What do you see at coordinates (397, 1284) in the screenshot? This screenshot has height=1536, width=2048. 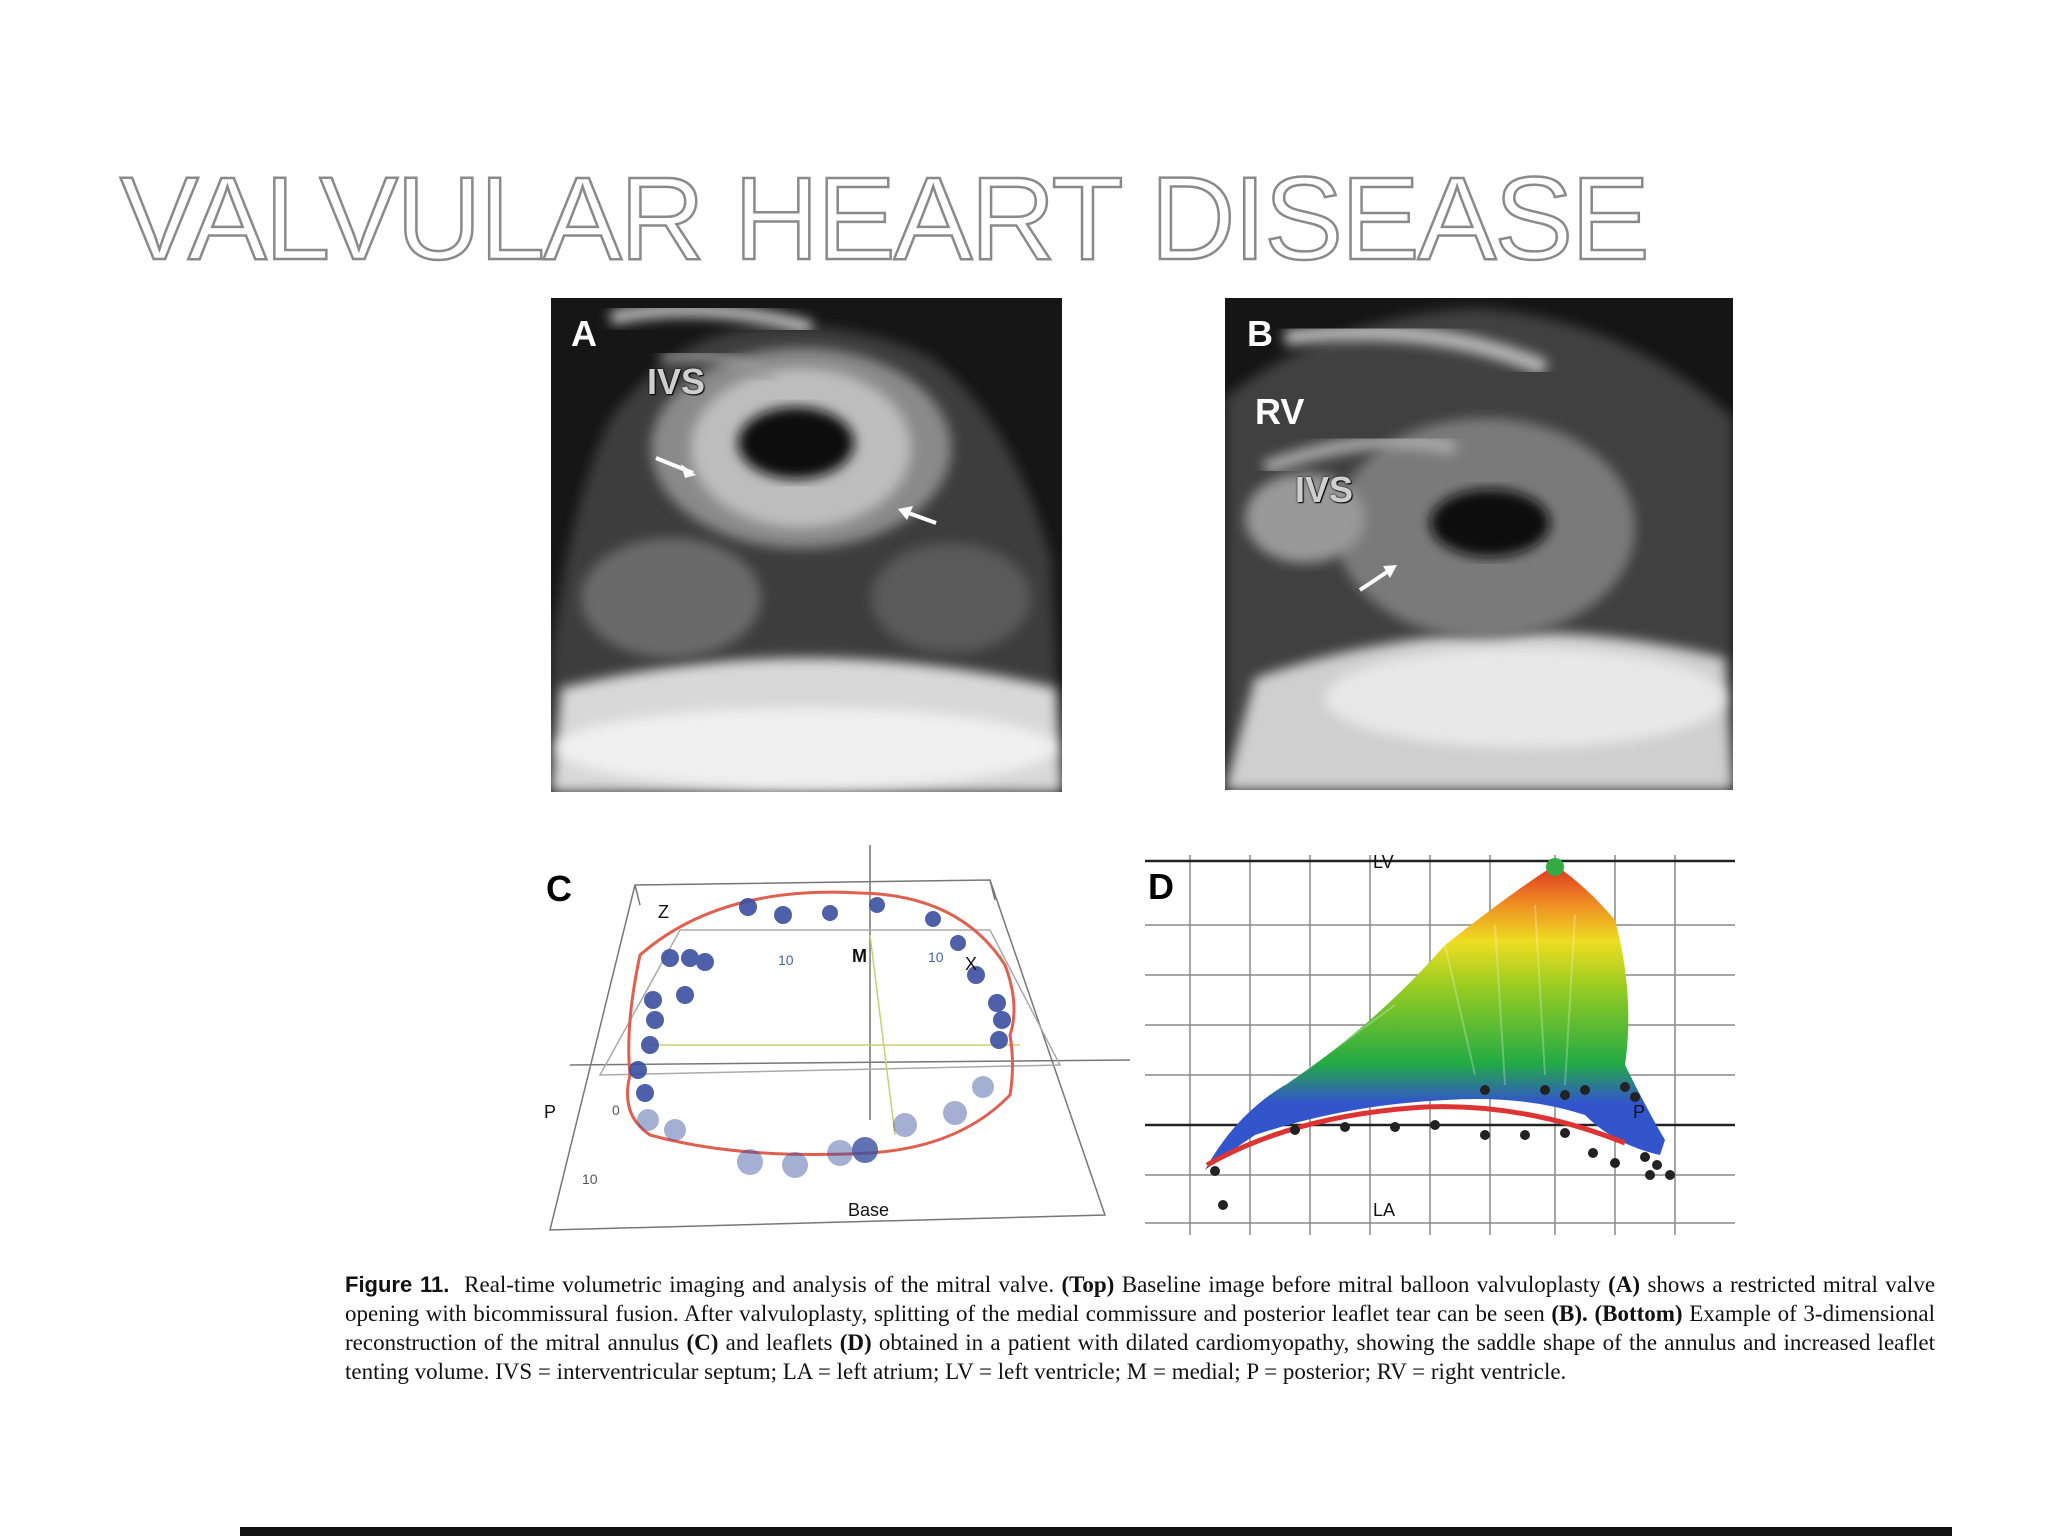 I see `figure-label: Figure 11.` at bounding box center [397, 1284].